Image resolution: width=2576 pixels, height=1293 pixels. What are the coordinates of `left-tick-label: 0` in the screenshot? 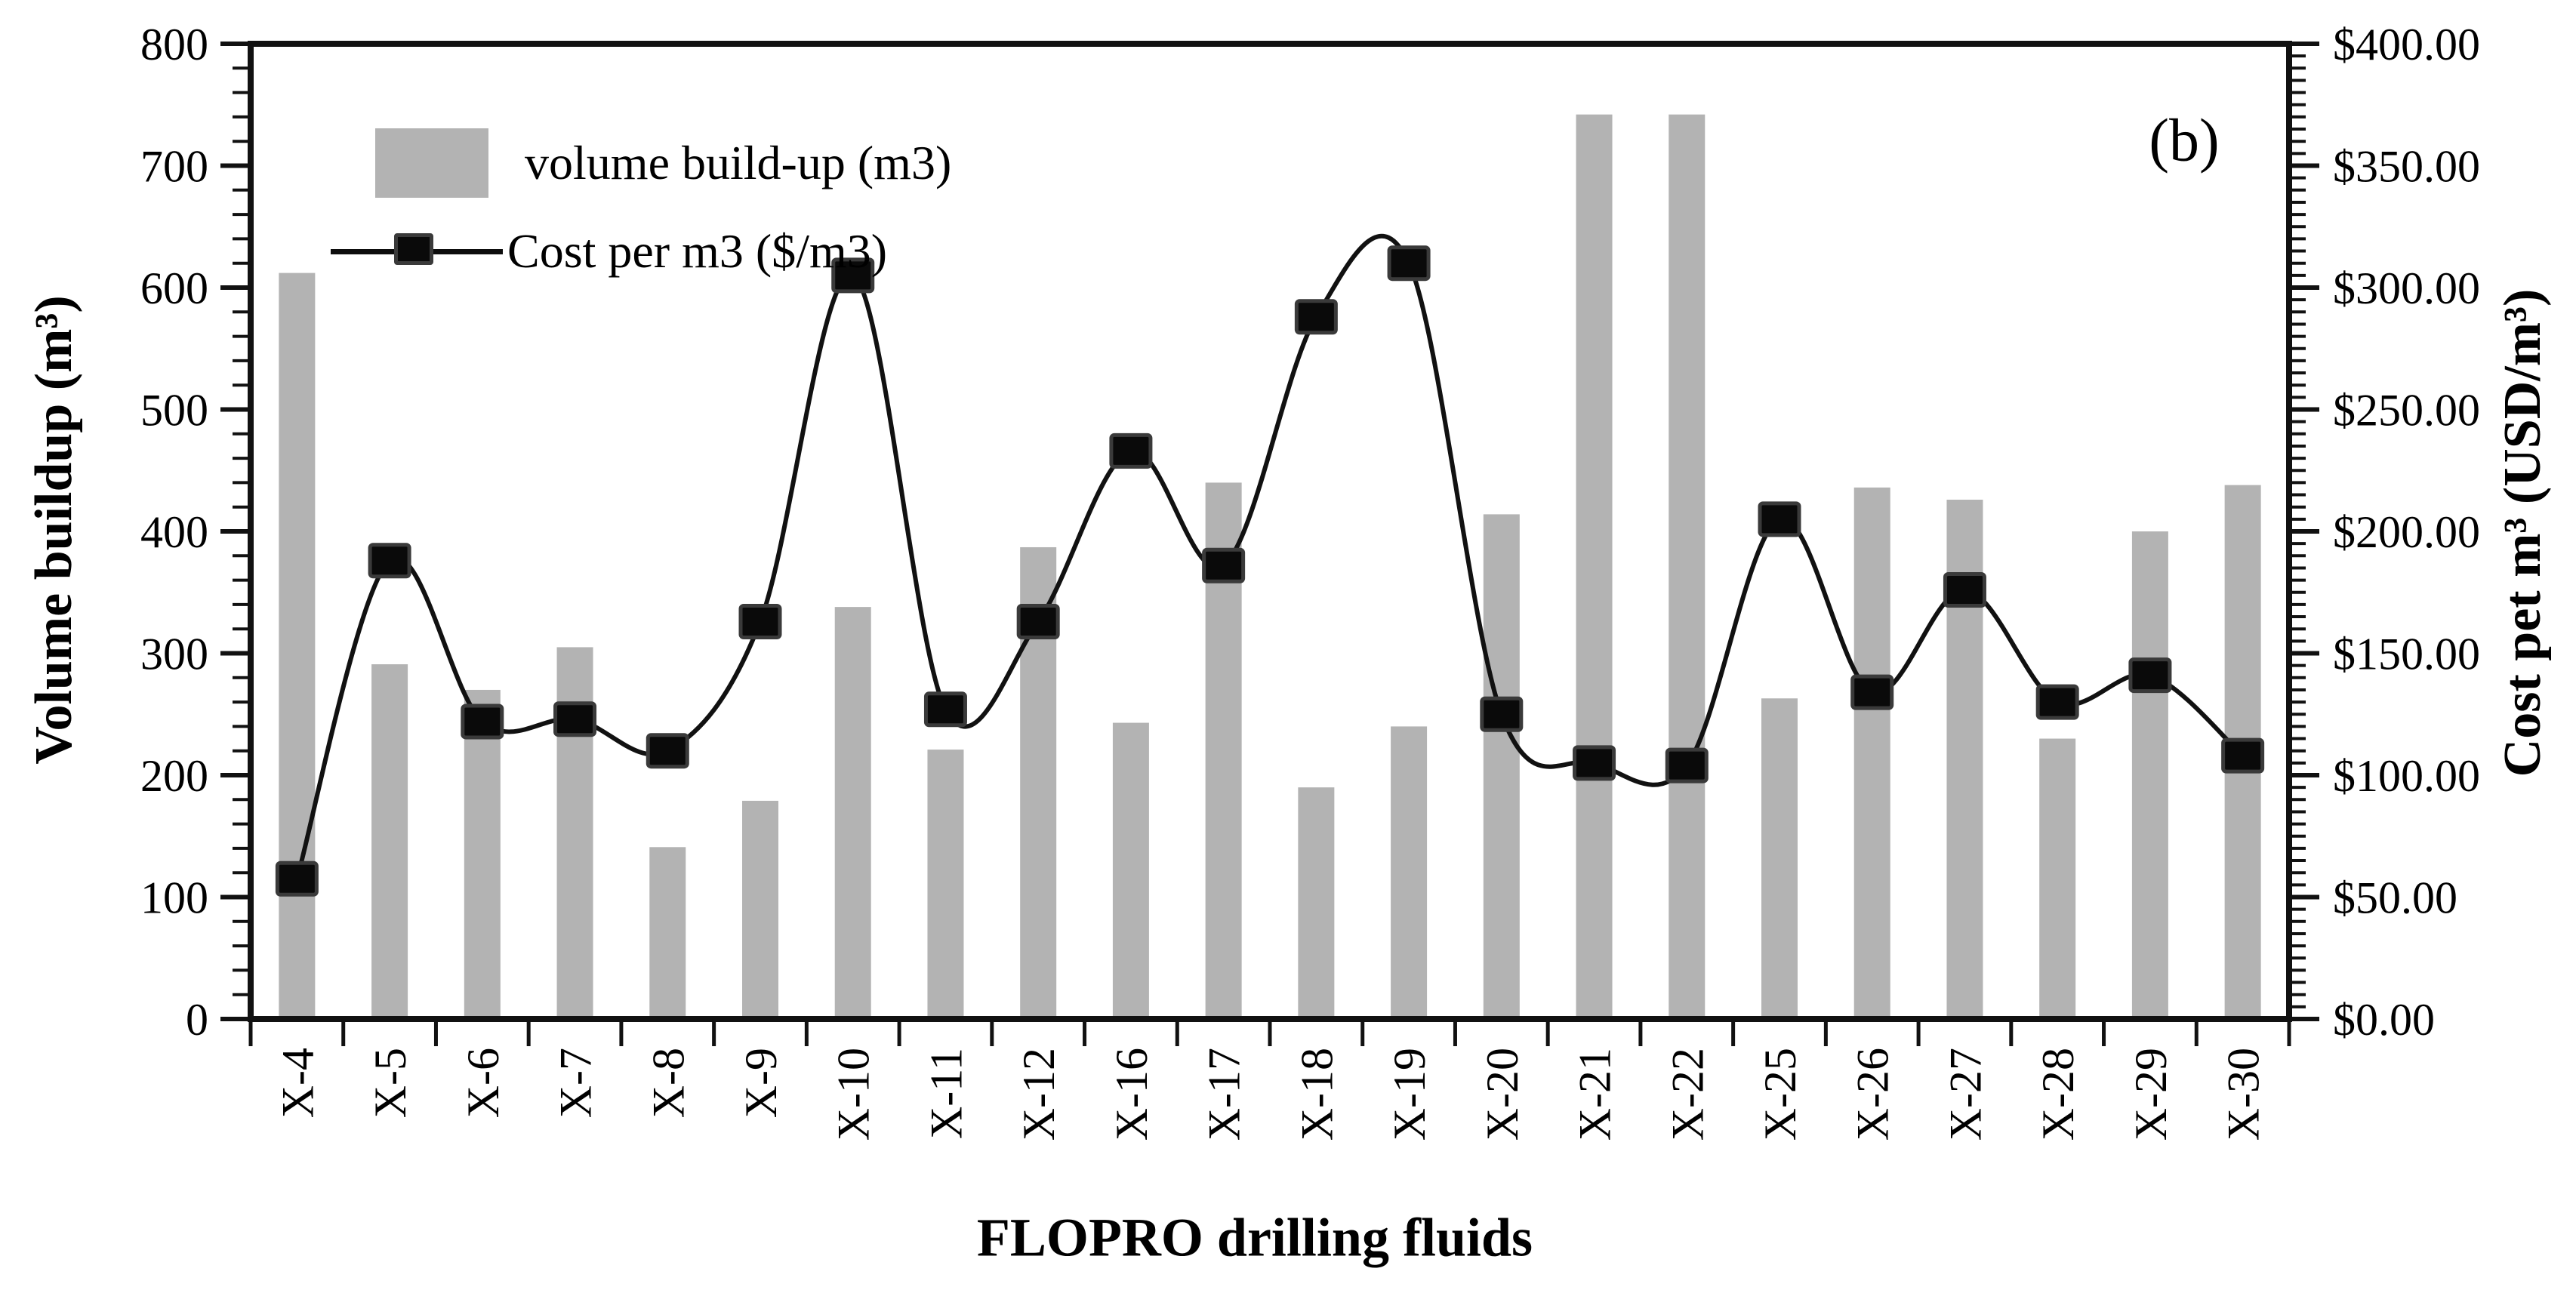 It's located at (197, 1020).